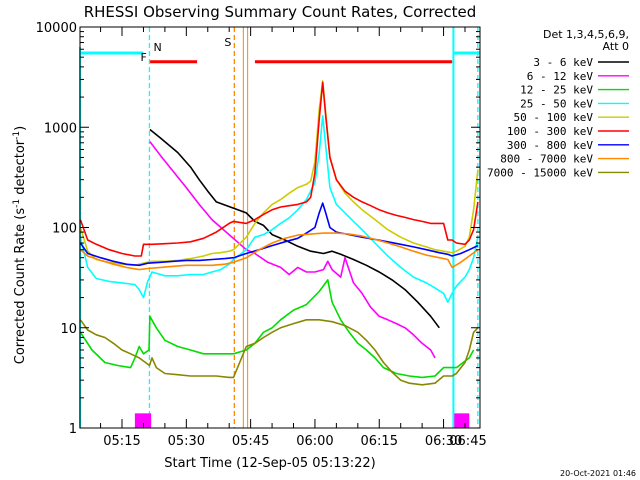  Describe the element at coordinates (17, 203) in the screenshot. I see `y-axis-label-sup1: -1` at that location.